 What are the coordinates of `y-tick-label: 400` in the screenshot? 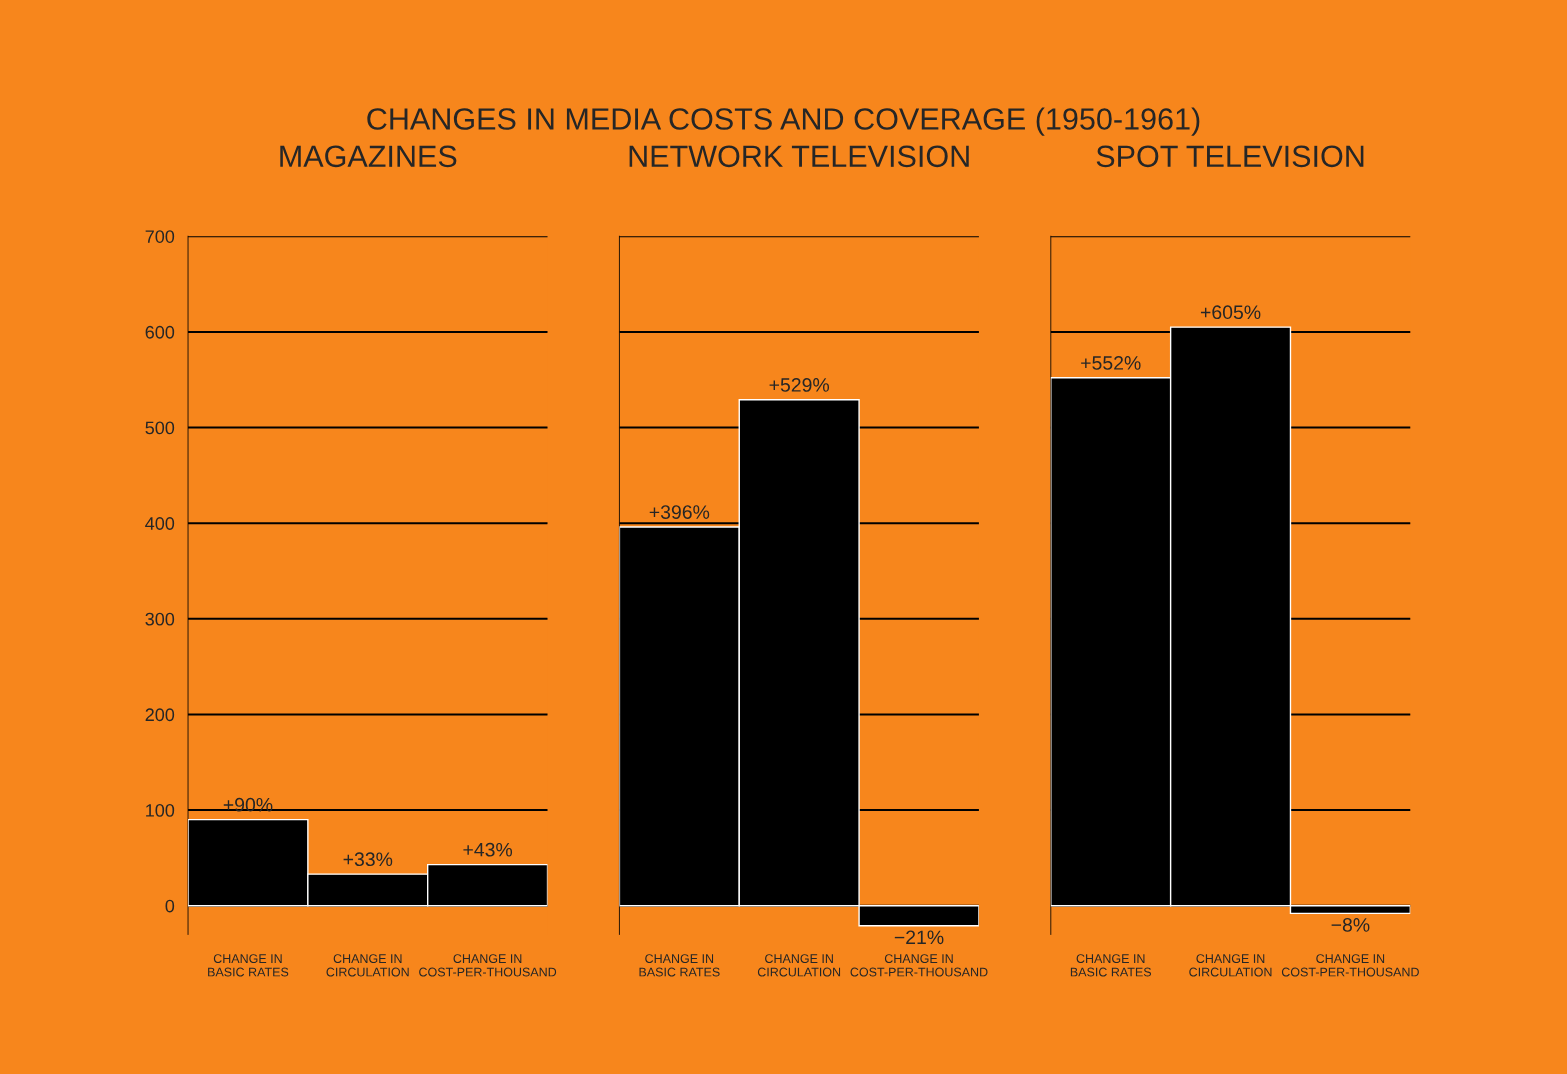 It's located at (160, 523).